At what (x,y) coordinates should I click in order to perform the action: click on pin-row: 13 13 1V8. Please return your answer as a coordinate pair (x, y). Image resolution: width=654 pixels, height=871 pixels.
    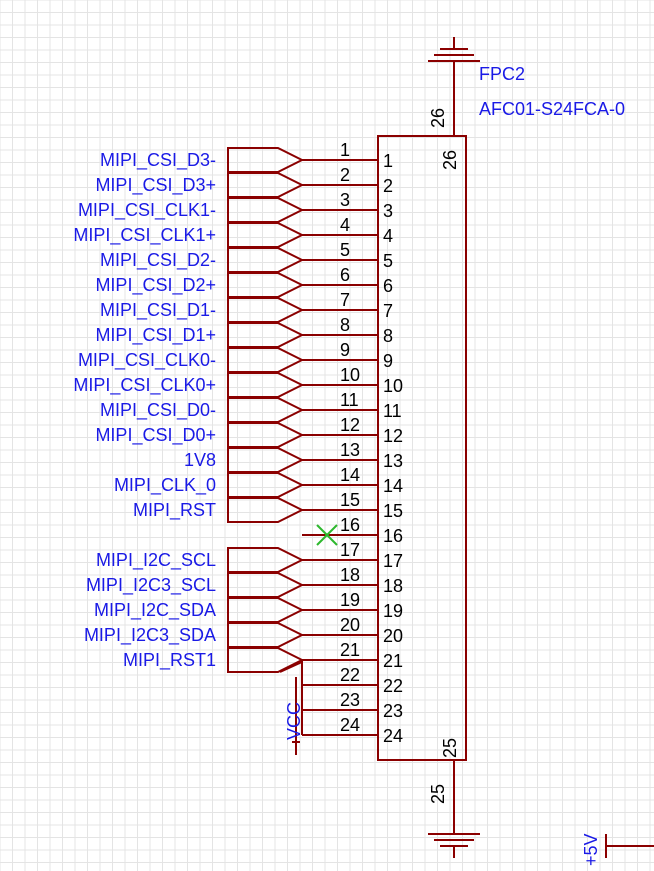
    Looking at the image, I should click on (293, 456).